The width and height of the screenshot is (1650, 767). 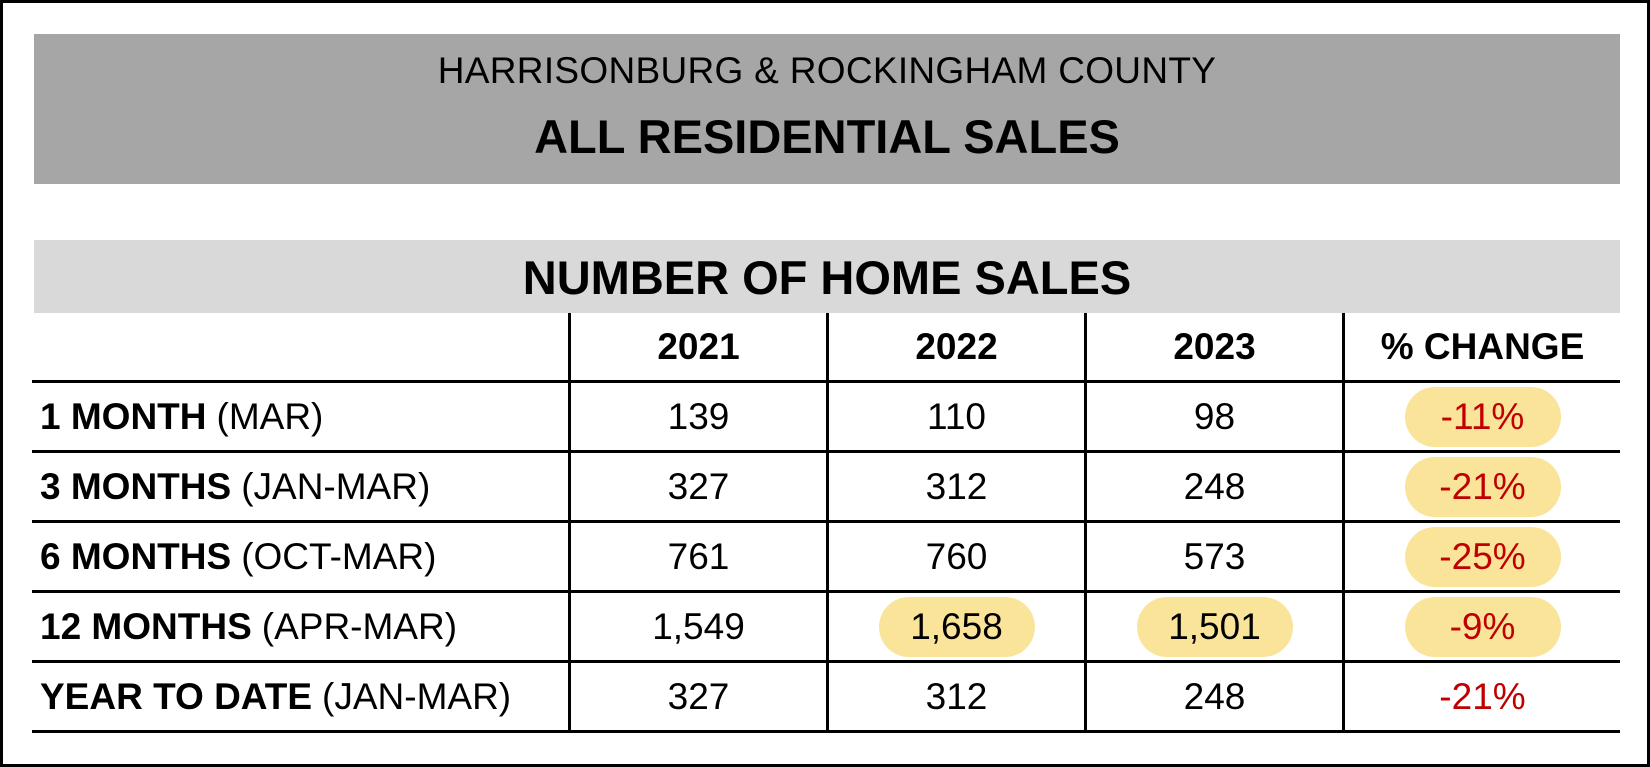 What do you see at coordinates (1213, 416) in the screenshot?
I see `value-2023: 98` at bounding box center [1213, 416].